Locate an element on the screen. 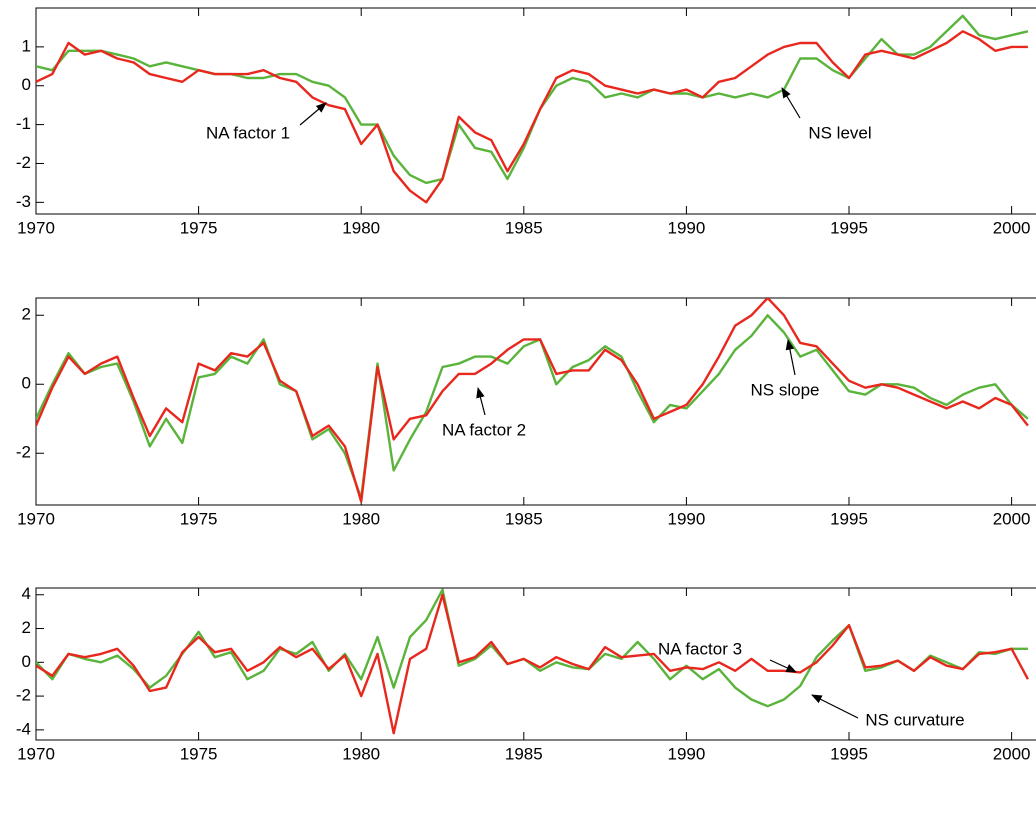 The height and width of the screenshot is (827, 1036). y-tick-label: -4 is located at coordinates (23, 728).